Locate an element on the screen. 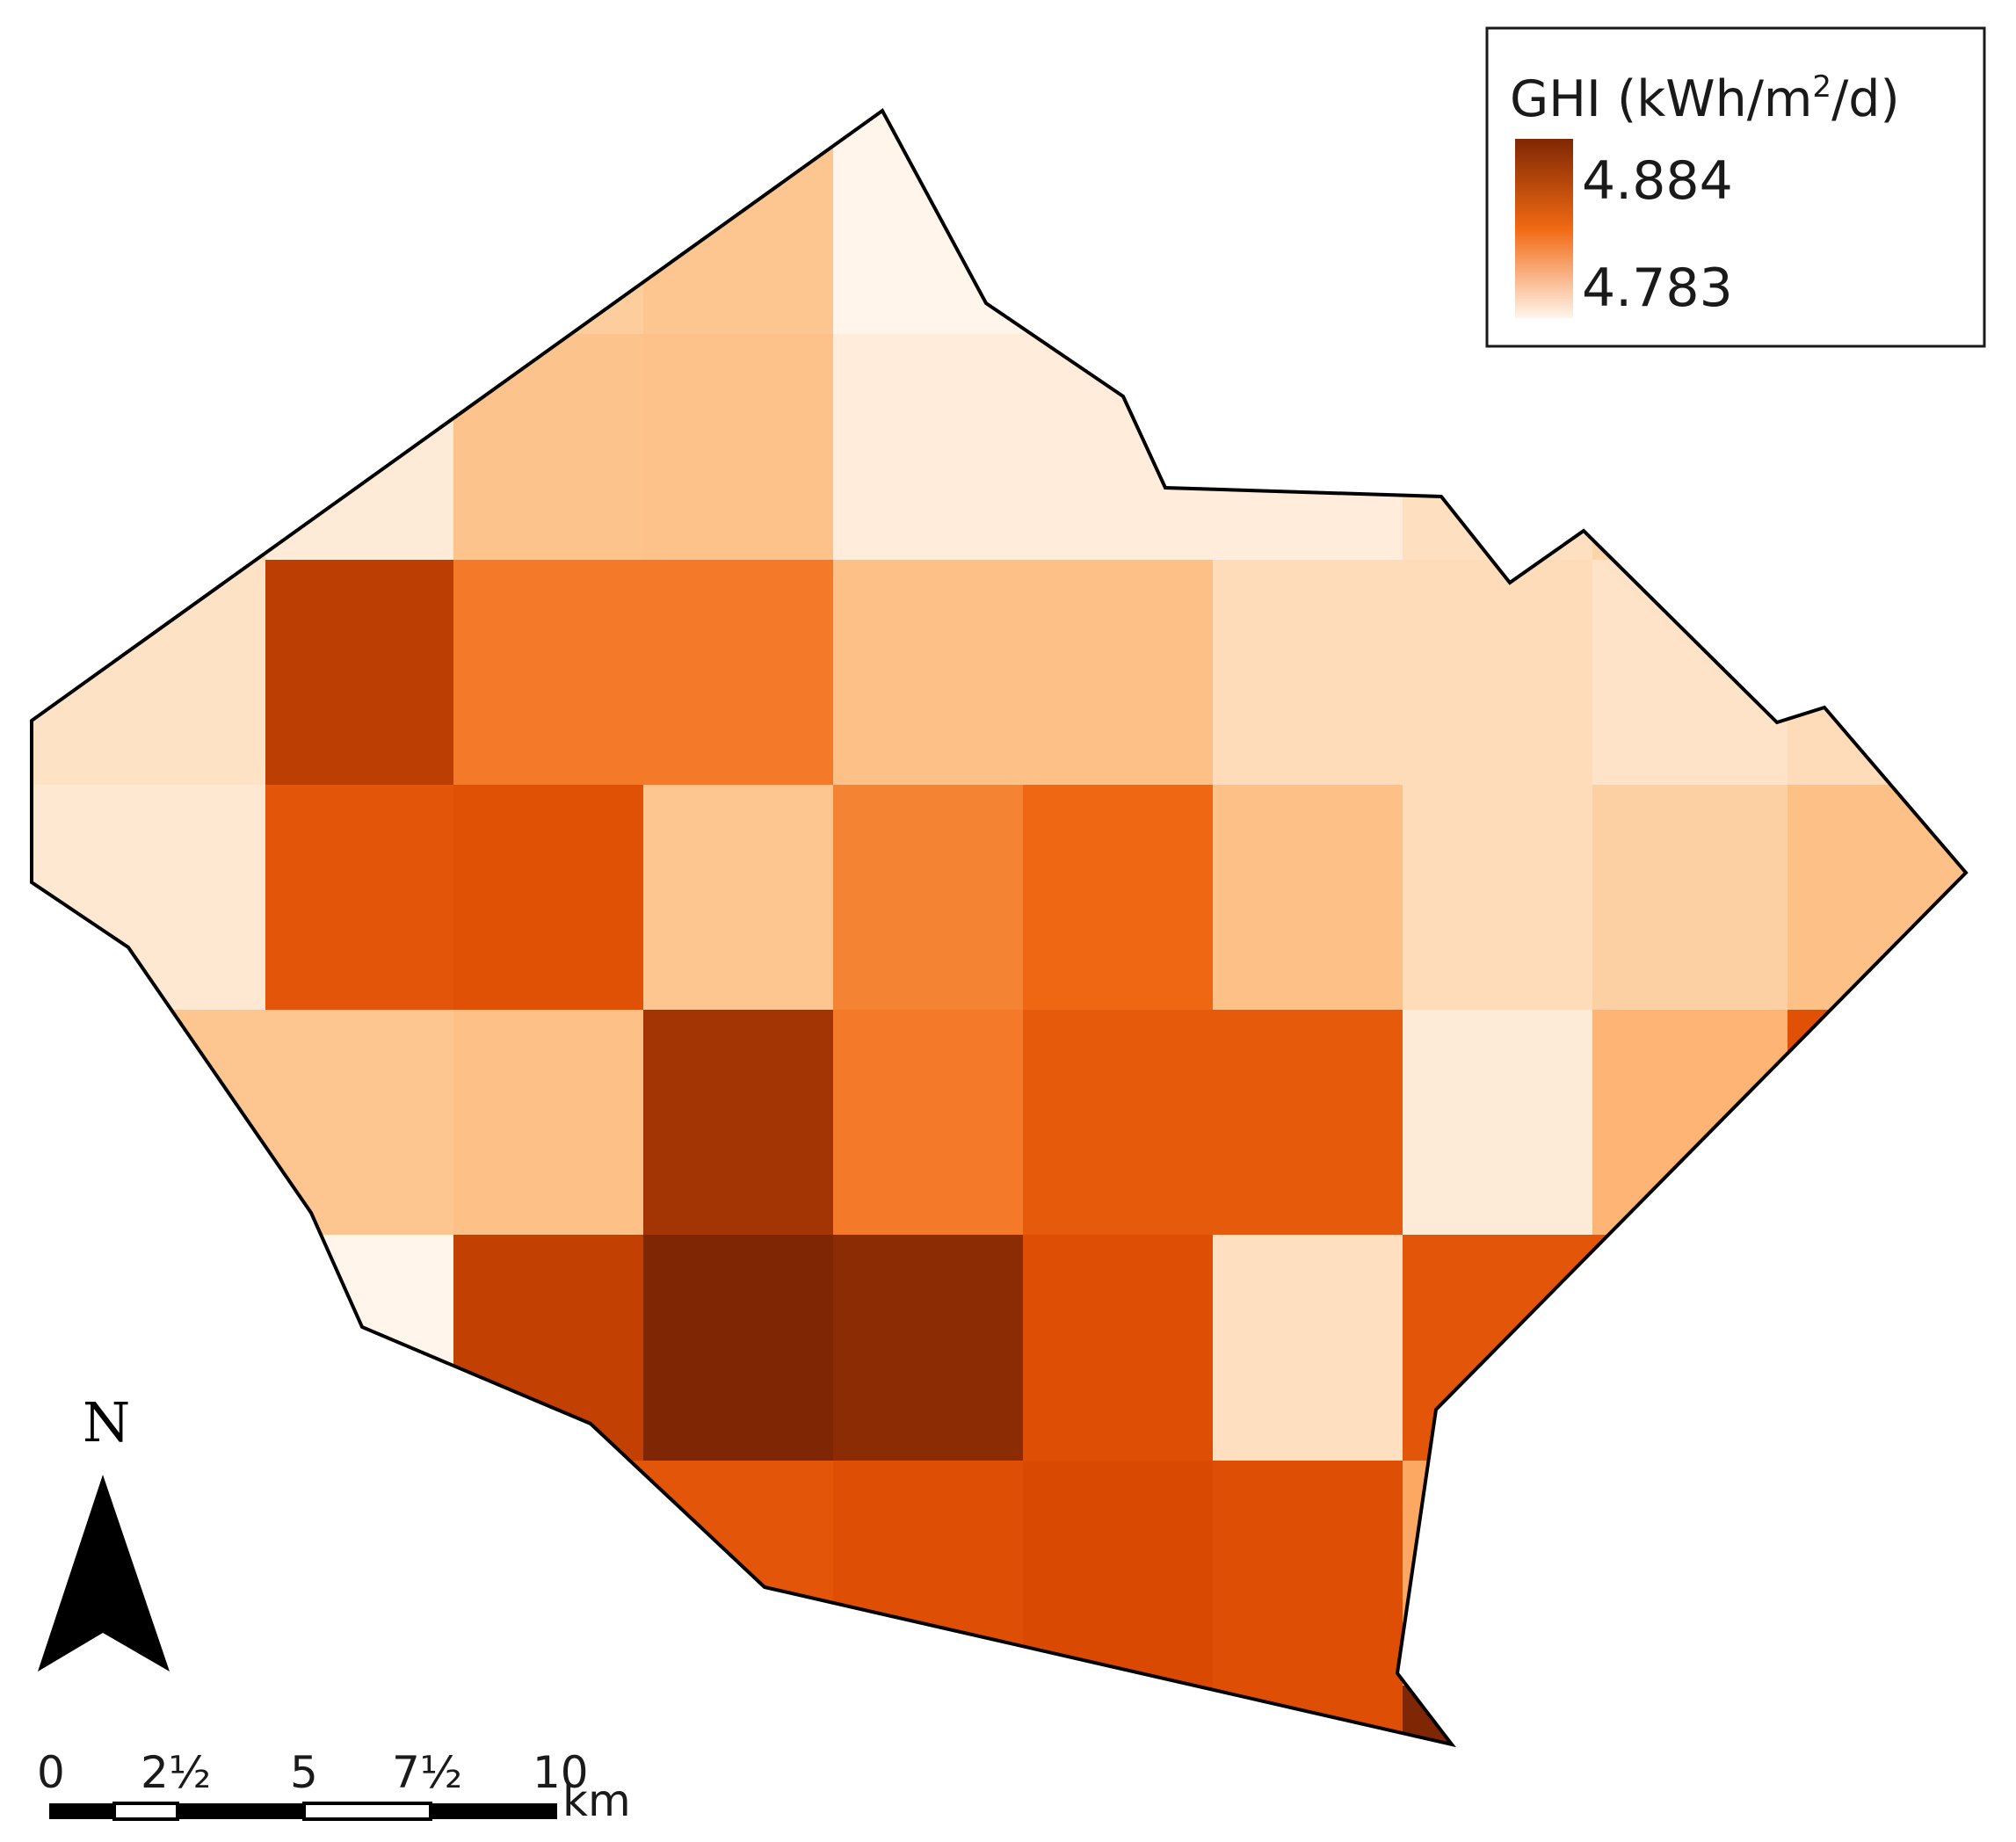  legend-title-superscript: 2 is located at coordinates (1822, 87).